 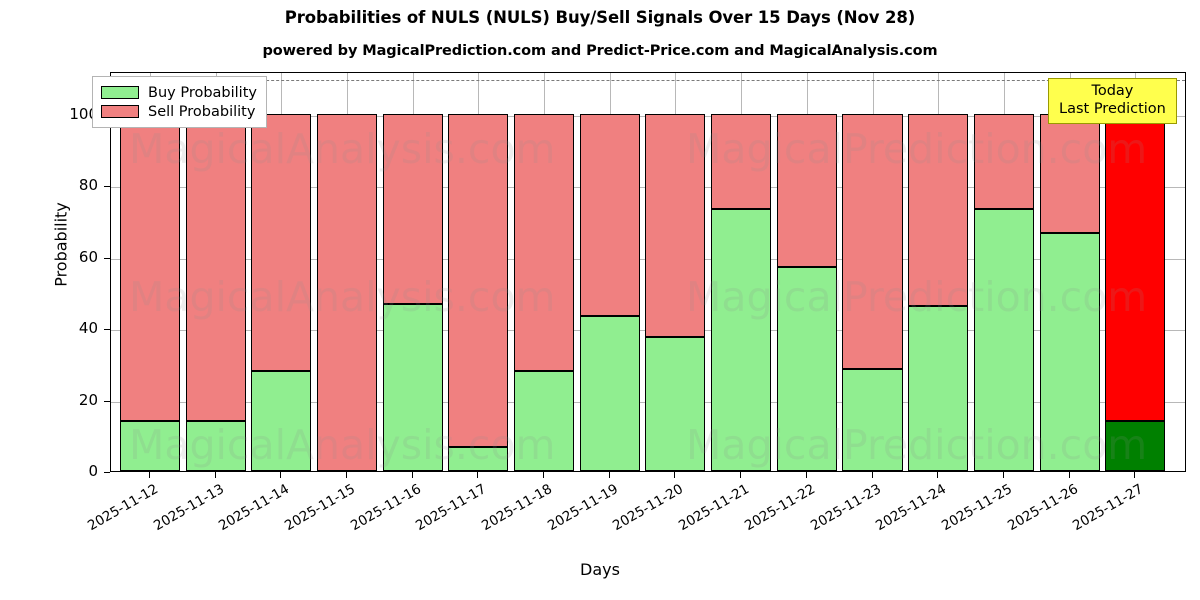 I want to click on x-axis-tick-label: 2025-11-21, so click(x=714, y=508).